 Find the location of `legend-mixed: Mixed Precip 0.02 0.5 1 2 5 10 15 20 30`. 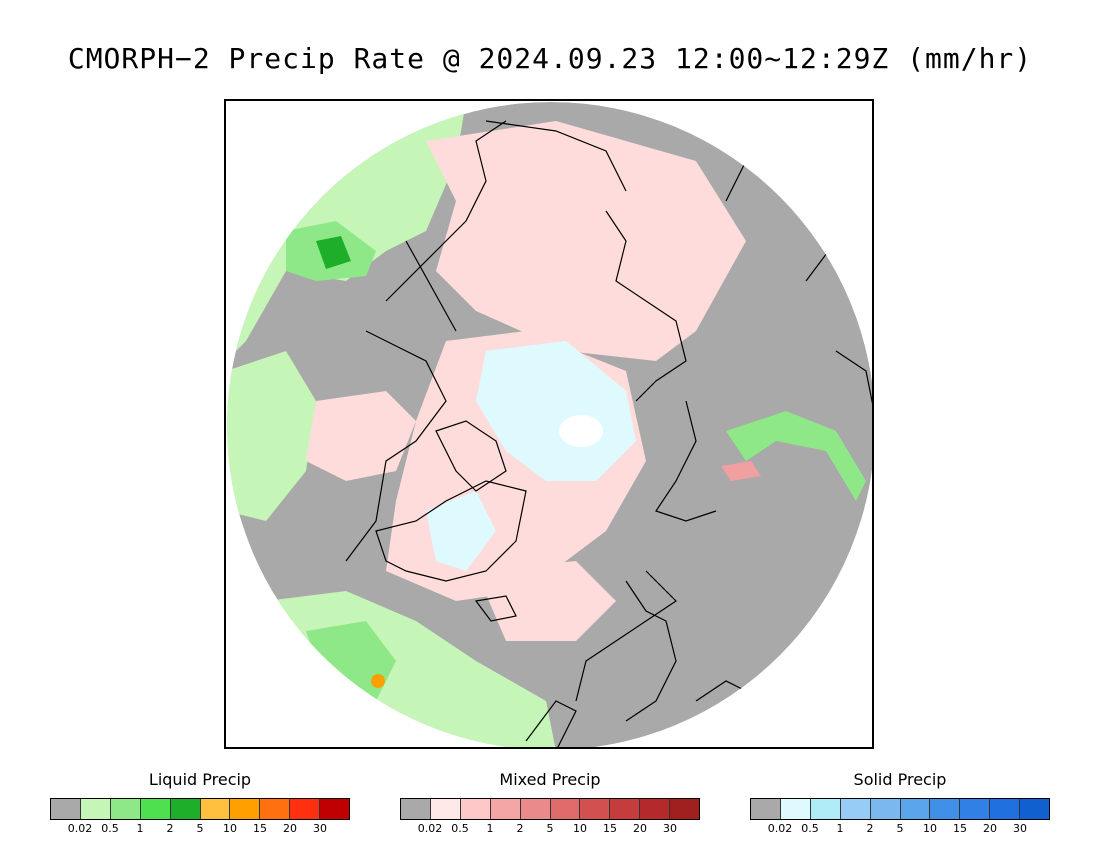

legend-mixed: Mixed Precip 0.02 0.5 1 2 5 10 15 20 30 is located at coordinates (550, 804).